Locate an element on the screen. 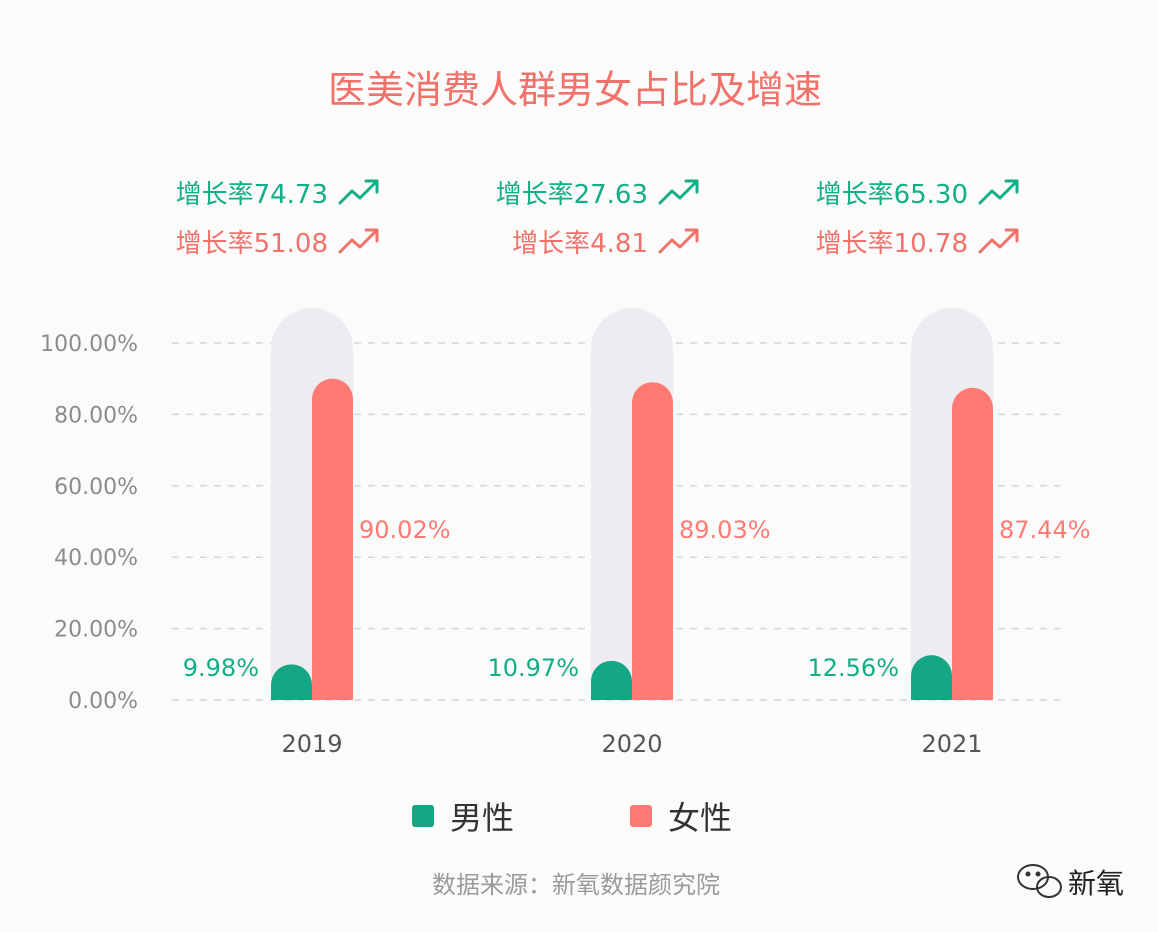 Image resolution: width=1158 pixels, height=932 pixels. x-category-label: 2021 is located at coordinates (951, 744).